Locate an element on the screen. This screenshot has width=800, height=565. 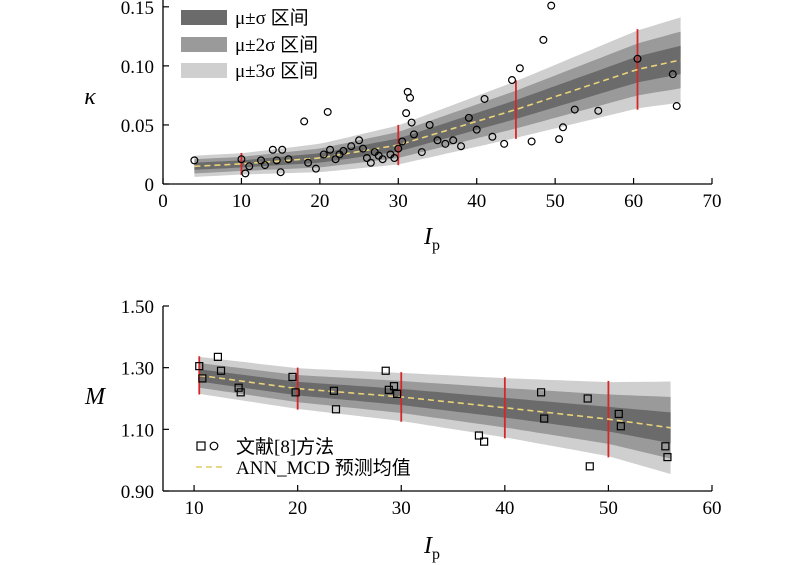
legend-swatch-3sigma is located at coordinates (204, 70).